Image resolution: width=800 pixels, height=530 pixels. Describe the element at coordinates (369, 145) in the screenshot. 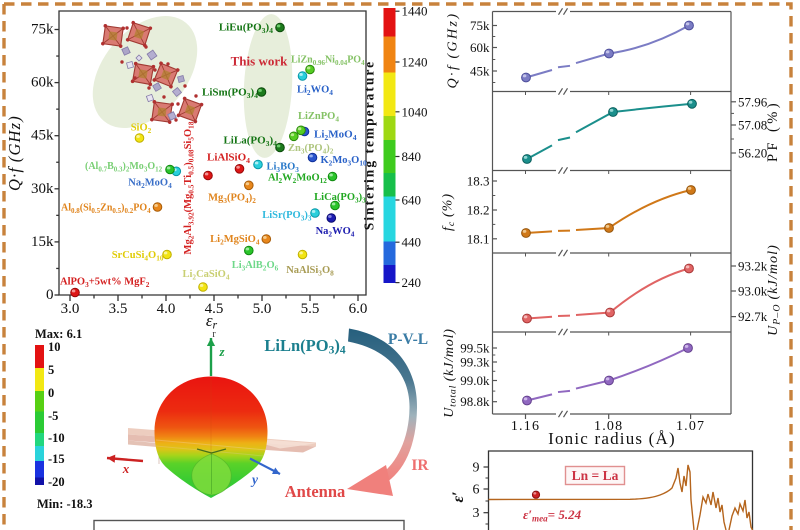

I see `svg-text: Sintering temperature` at that location.